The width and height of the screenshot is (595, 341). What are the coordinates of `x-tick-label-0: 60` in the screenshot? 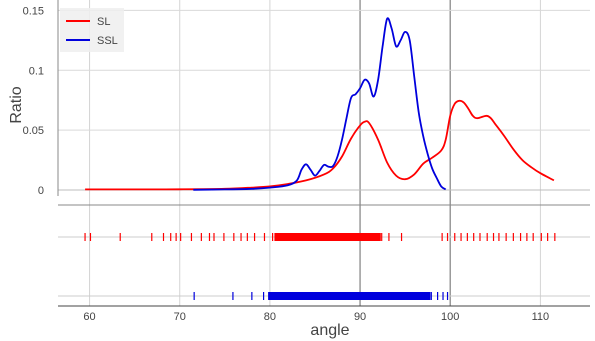 It's located at (89, 317).